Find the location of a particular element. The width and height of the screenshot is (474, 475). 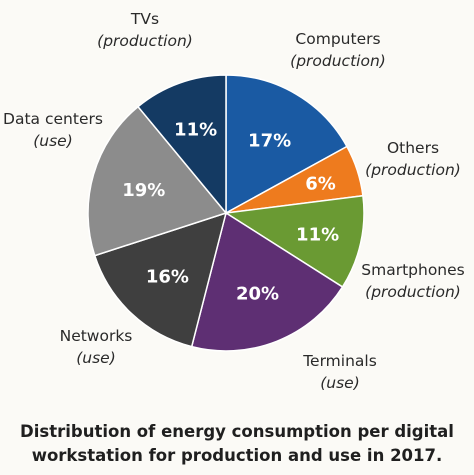

pie-slice-computers is located at coordinates (286, 144).